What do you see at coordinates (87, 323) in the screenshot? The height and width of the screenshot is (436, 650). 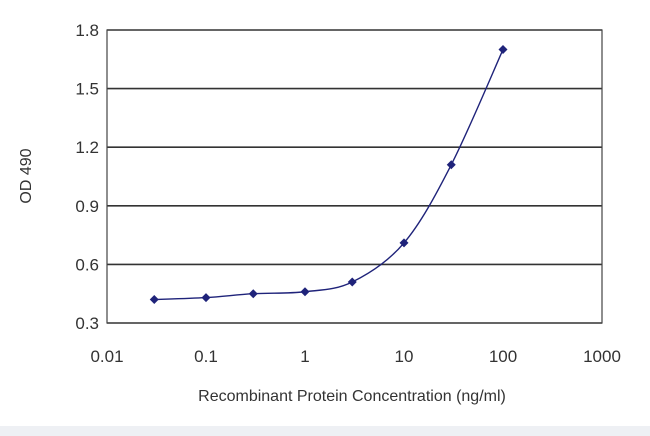 I see `y-tick-label: 0.3` at bounding box center [87, 323].